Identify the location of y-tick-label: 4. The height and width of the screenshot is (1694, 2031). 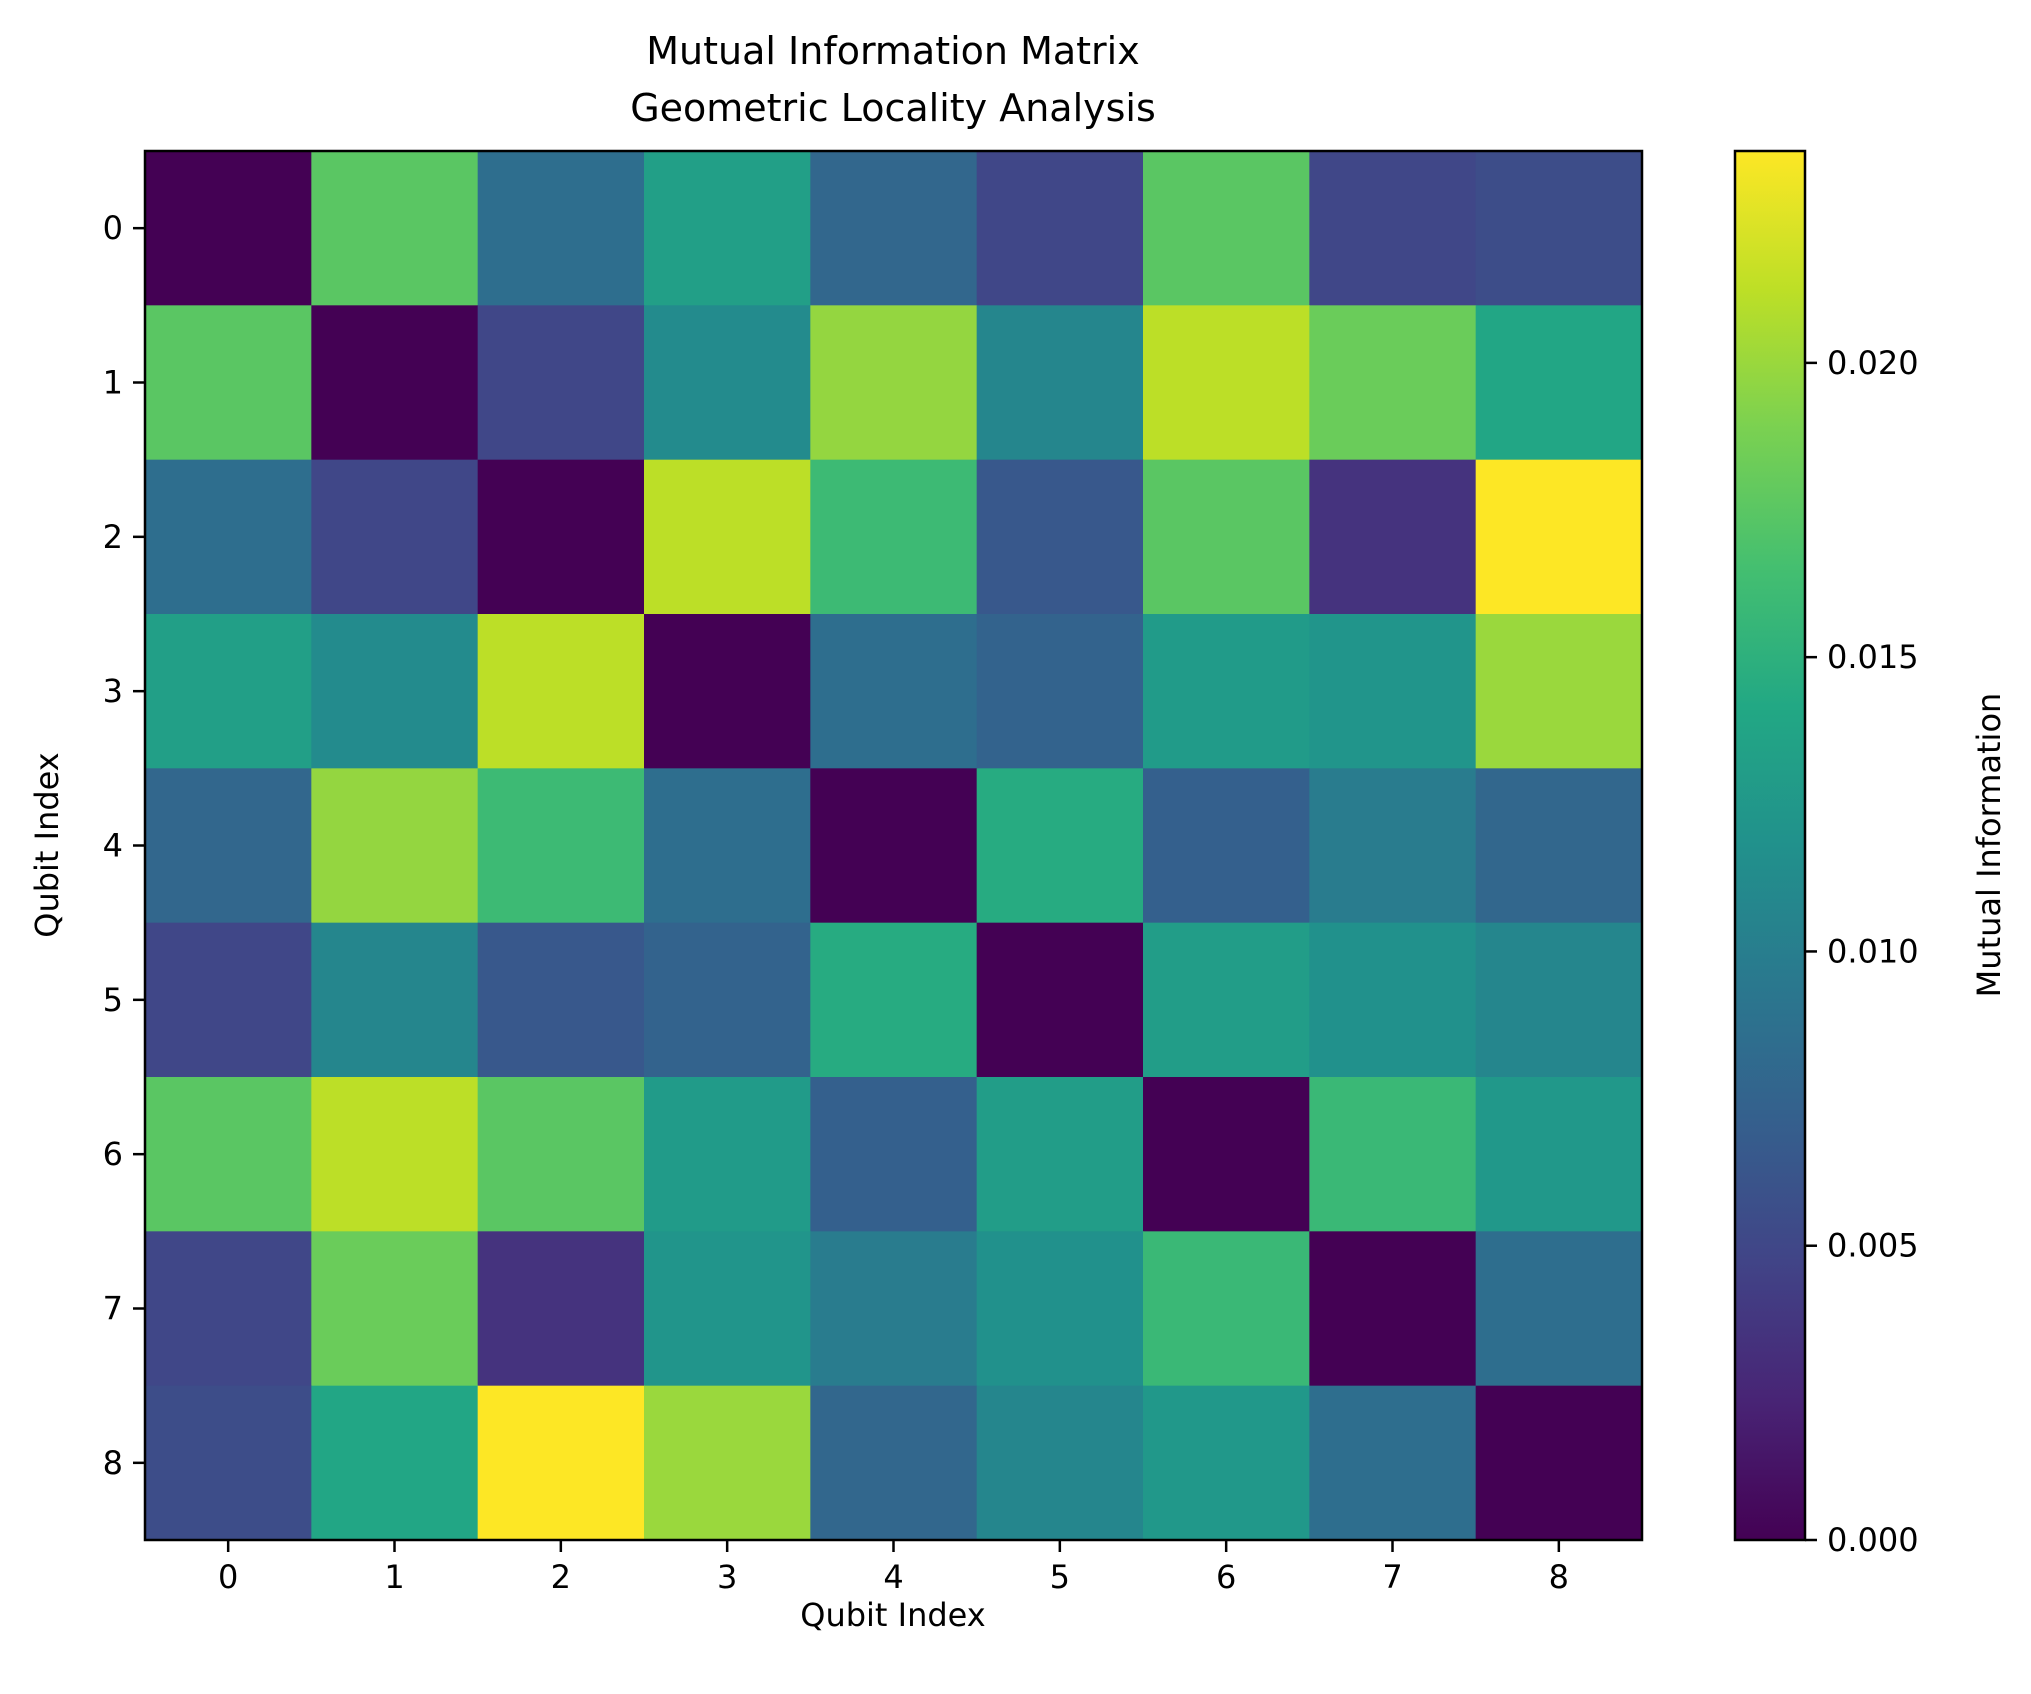
(113, 846).